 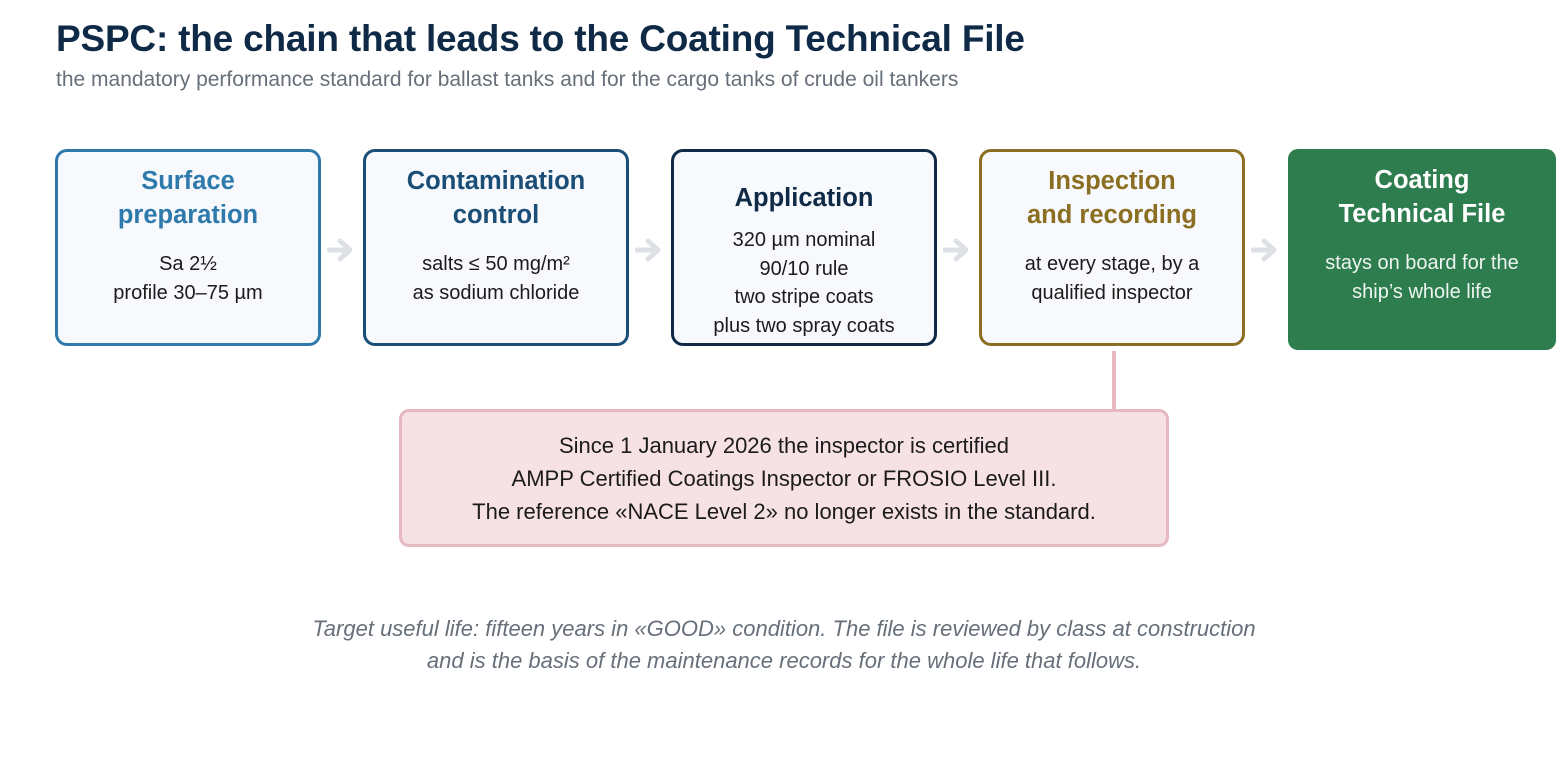 I want to click on step-body-line: plus two spray coats, so click(x=804, y=325).